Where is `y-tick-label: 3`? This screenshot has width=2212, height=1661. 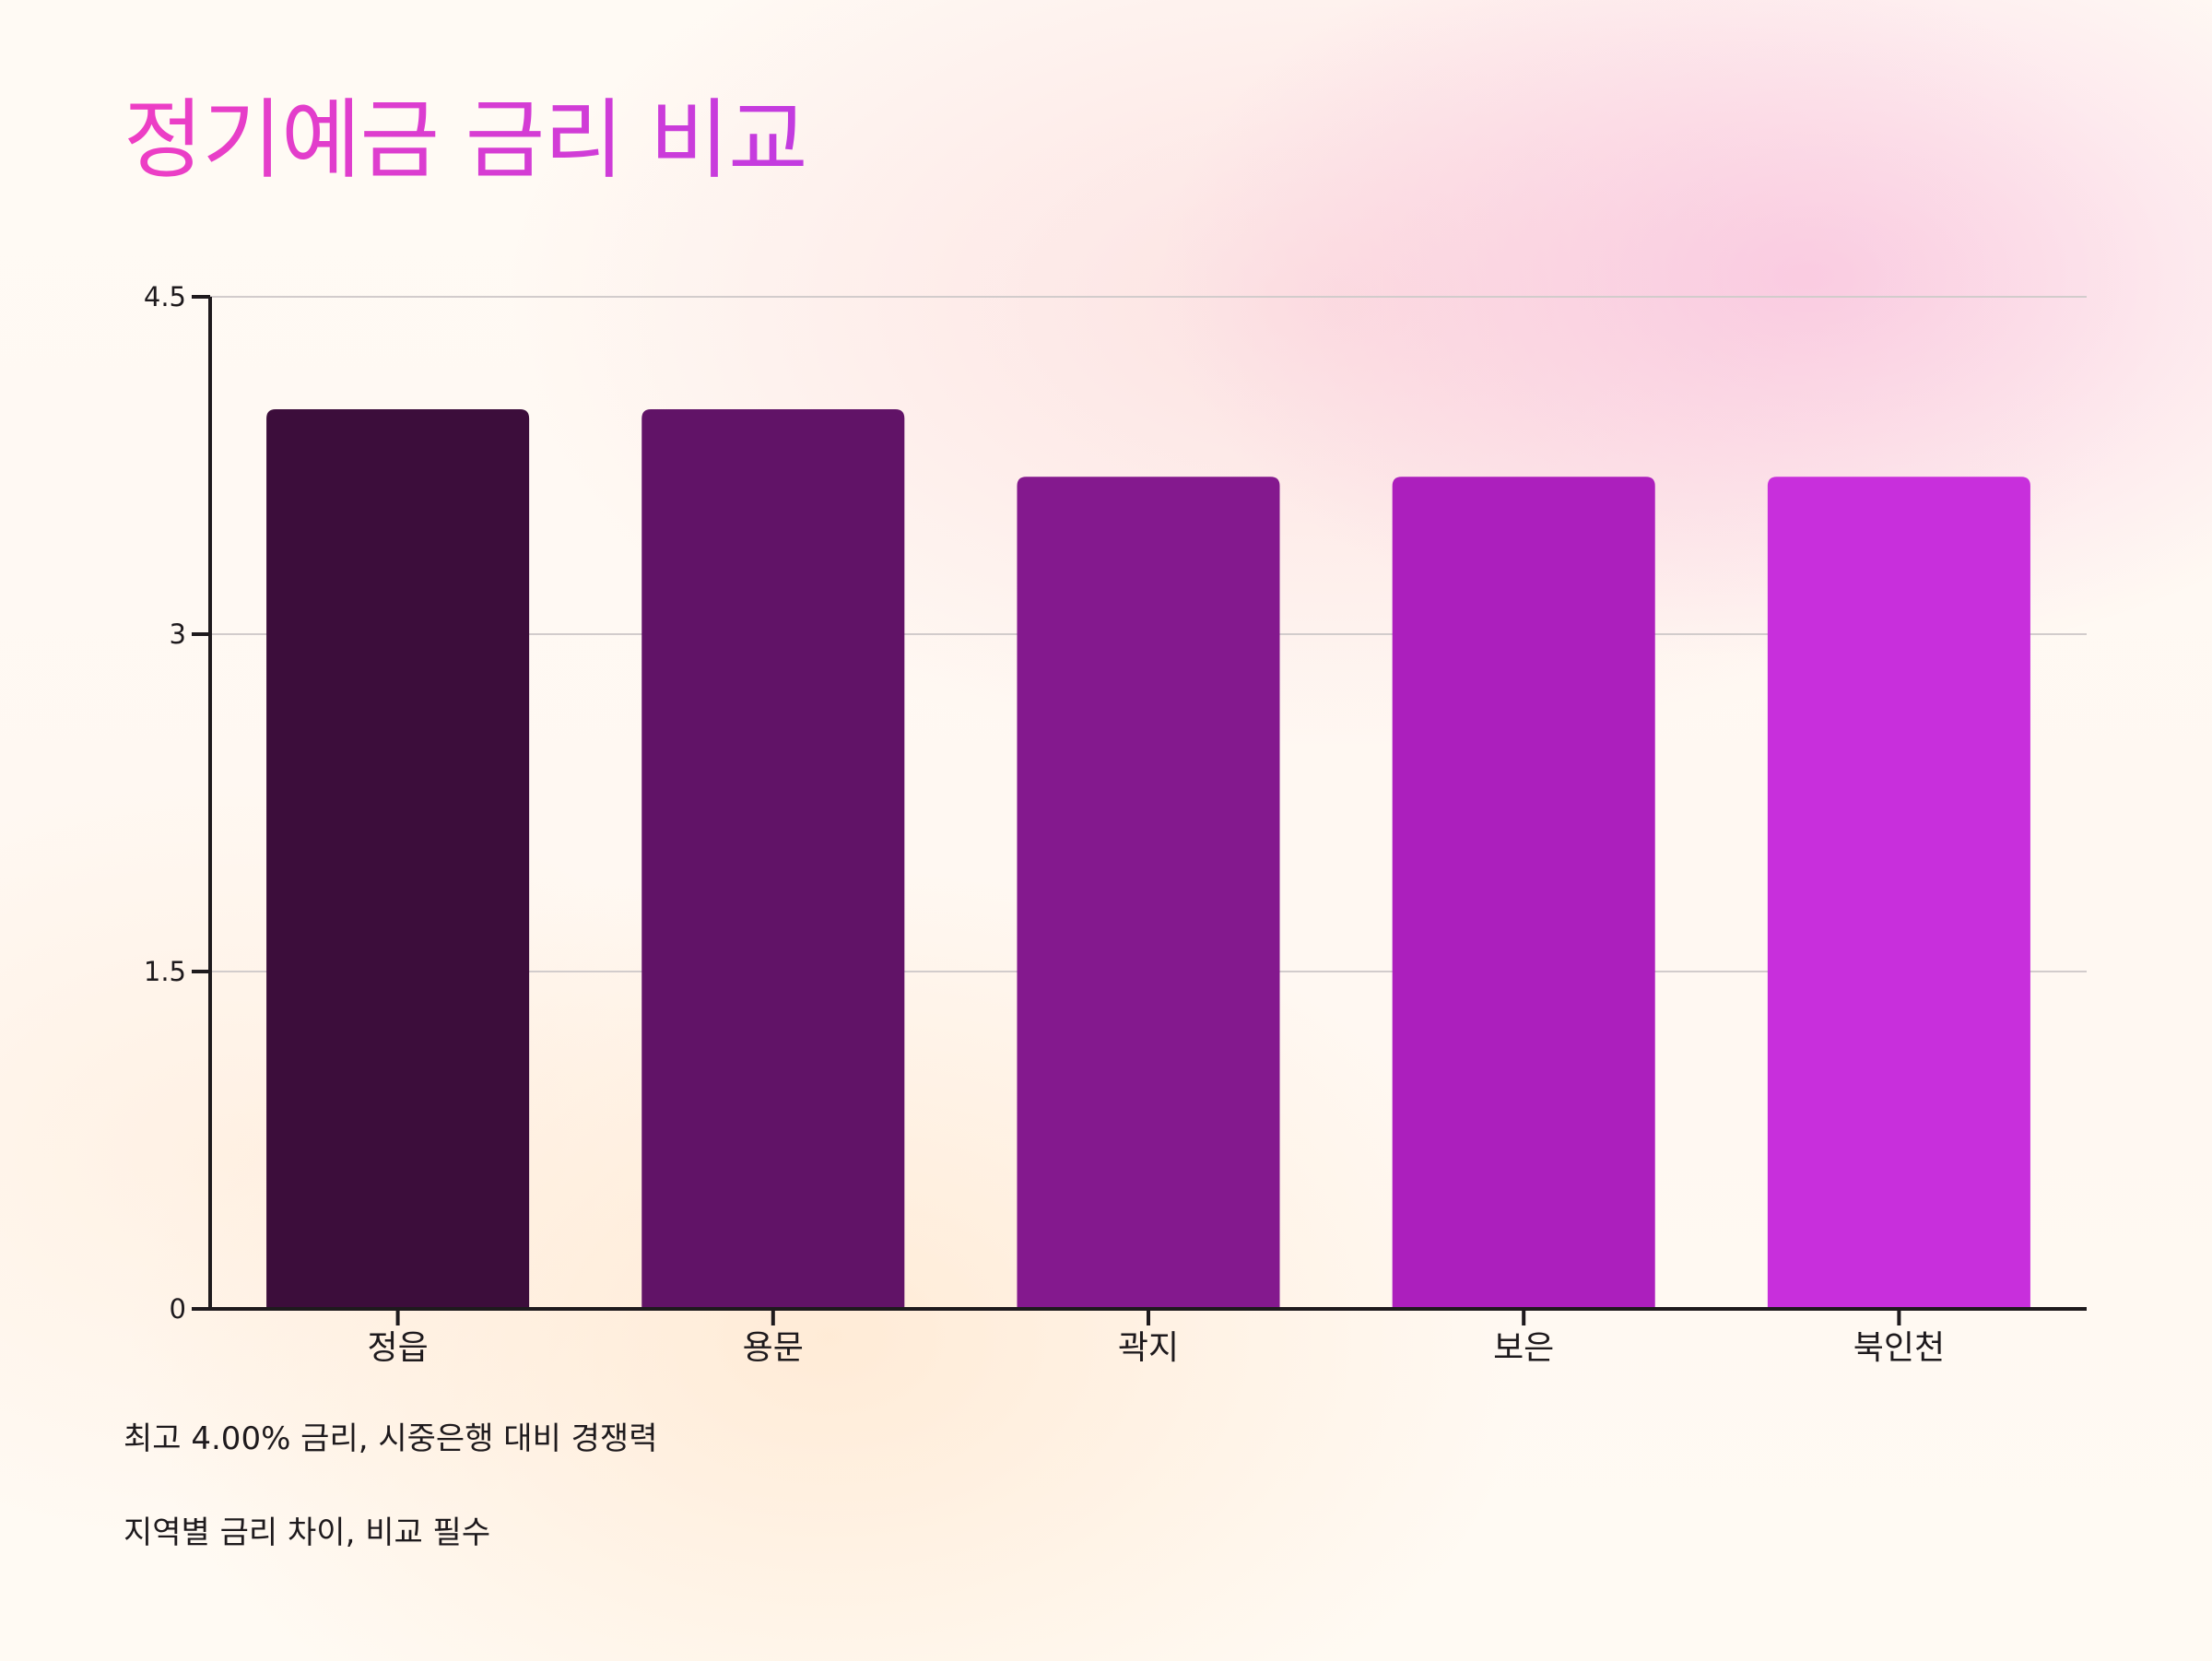
y-tick-label: 3 is located at coordinates (178, 634).